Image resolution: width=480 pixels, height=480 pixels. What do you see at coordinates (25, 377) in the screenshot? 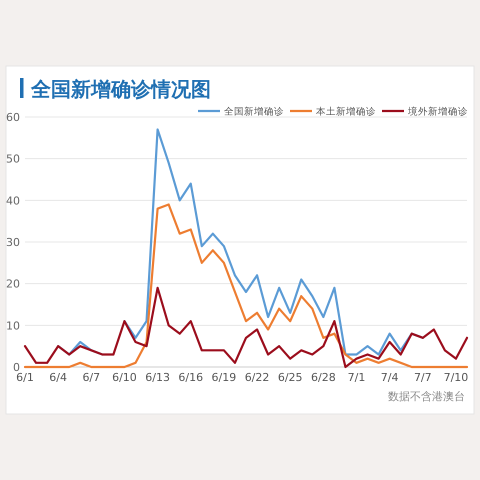
I see `x-tick-label: 6/1` at bounding box center [25, 377].